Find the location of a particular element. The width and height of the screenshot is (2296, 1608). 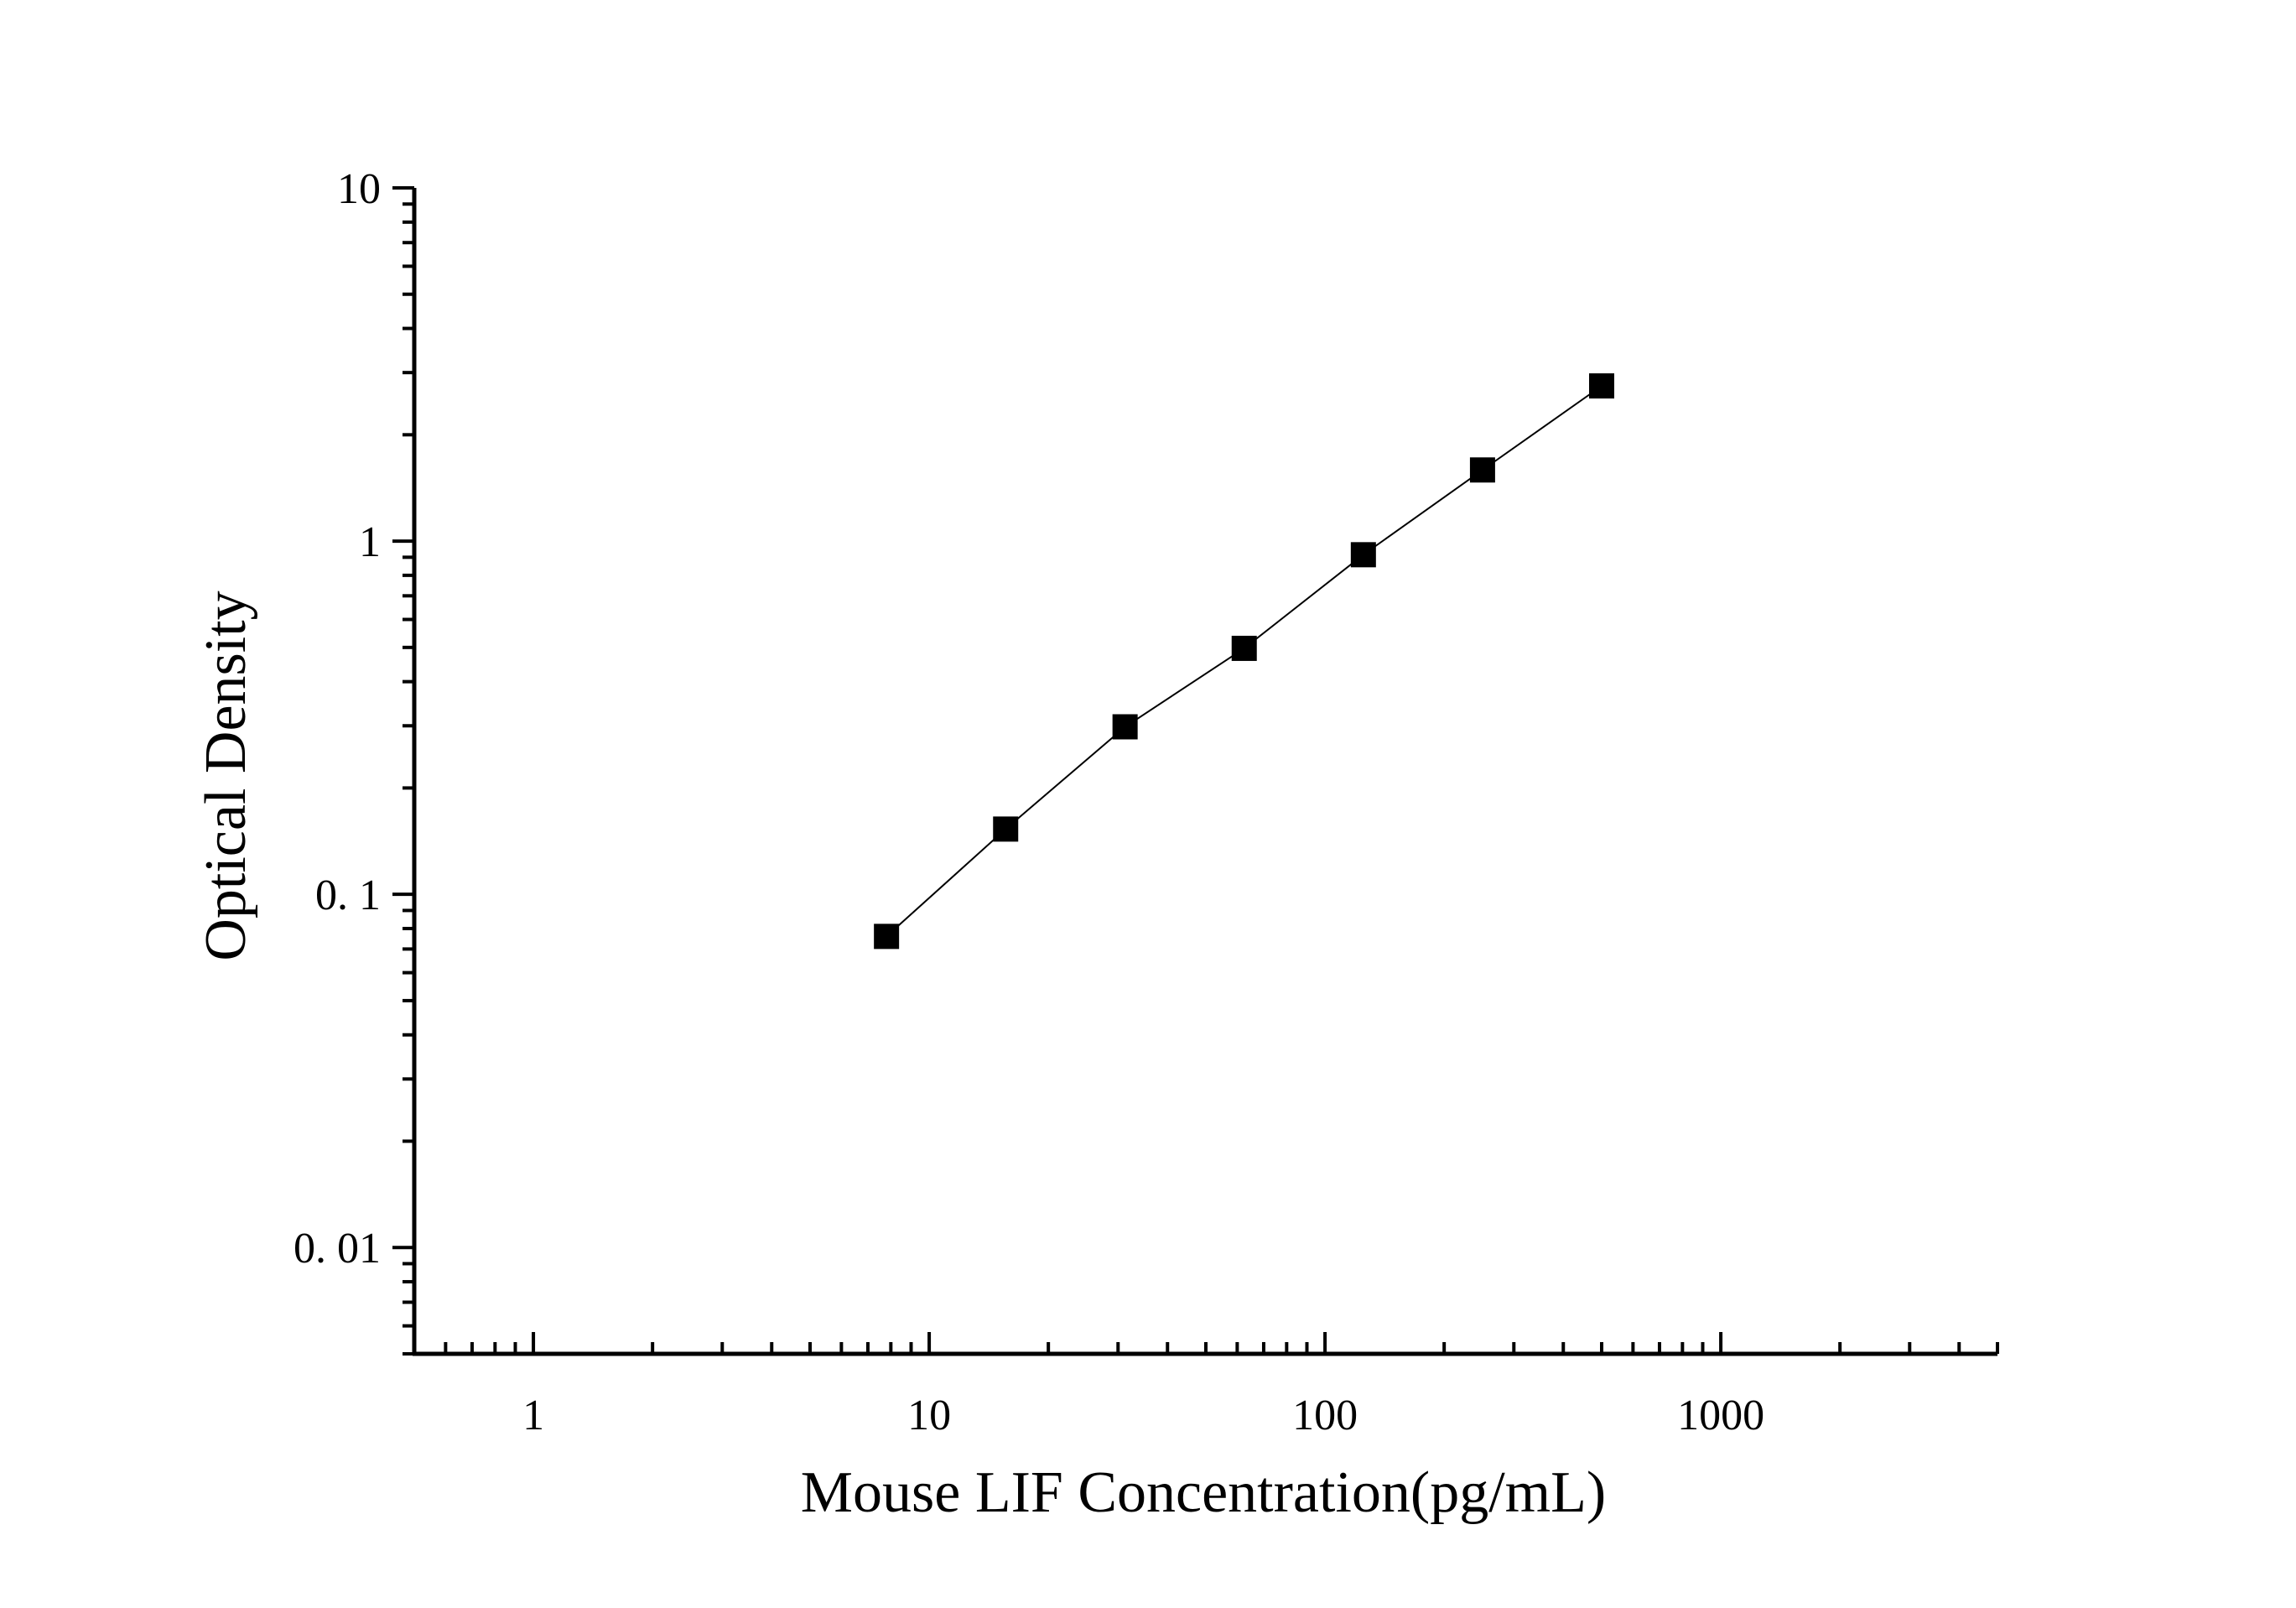

x-tick-label: 1000 is located at coordinates (1720, 1415).